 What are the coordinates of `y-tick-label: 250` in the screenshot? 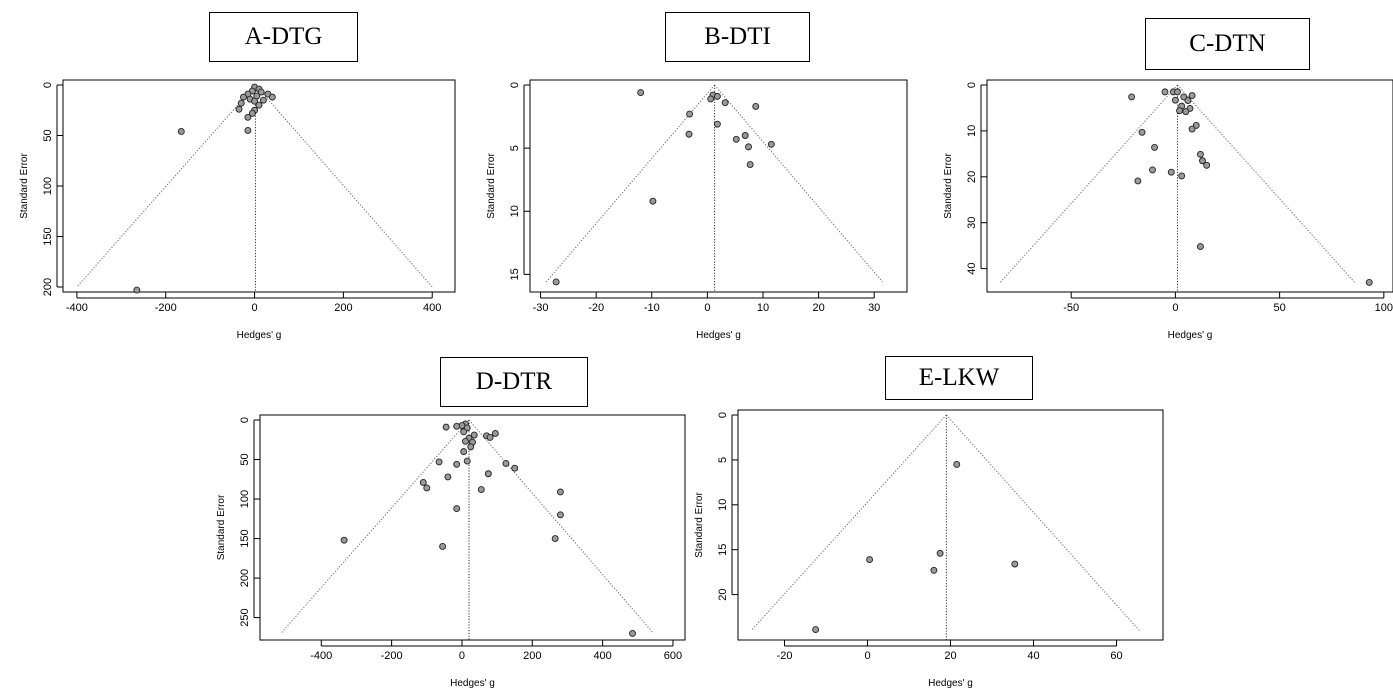 It's located at (245, 617).